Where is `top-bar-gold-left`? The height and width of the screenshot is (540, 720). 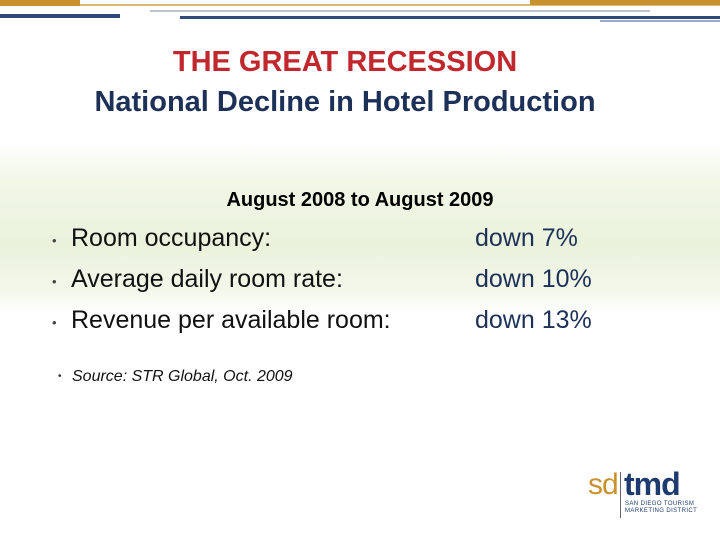 top-bar-gold-left is located at coordinates (40, 3).